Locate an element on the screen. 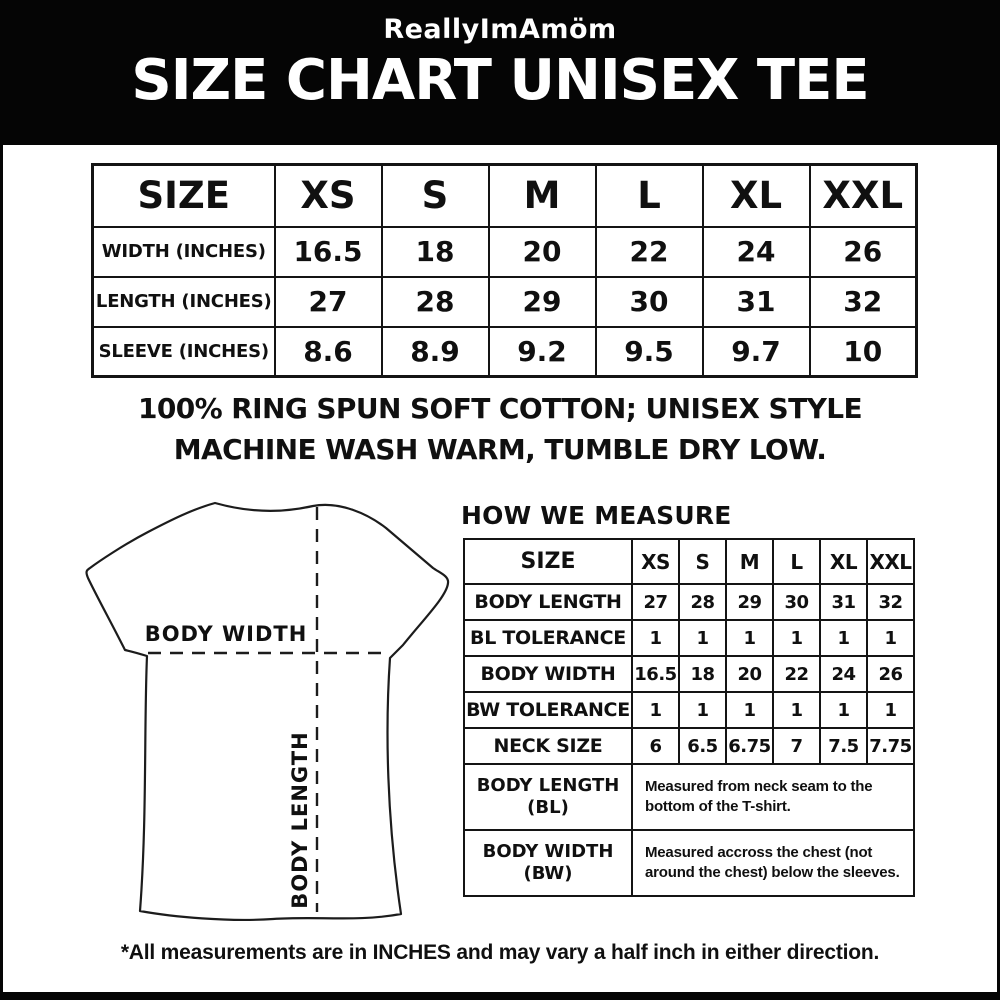 This screenshot has width=1000, height=1000. cell-value: 7.5 is located at coordinates (843, 746).